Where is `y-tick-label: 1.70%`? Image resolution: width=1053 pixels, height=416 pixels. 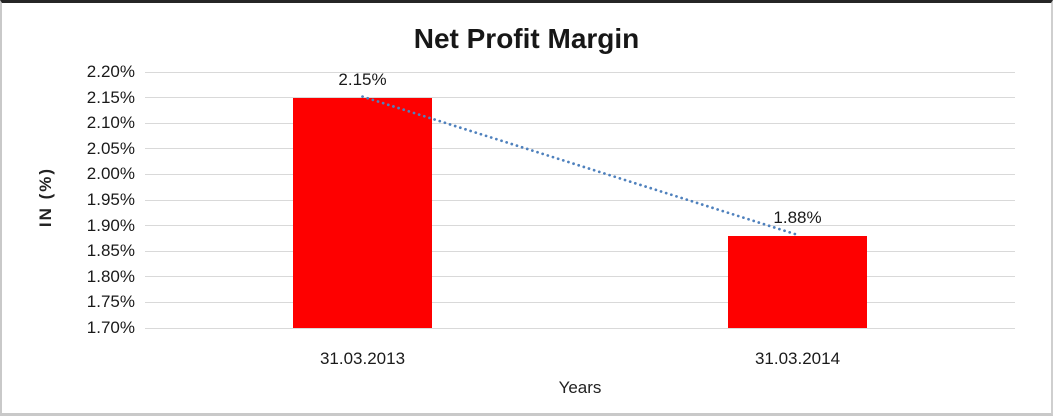
y-tick-label: 1.70% is located at coordinates (110, 327).